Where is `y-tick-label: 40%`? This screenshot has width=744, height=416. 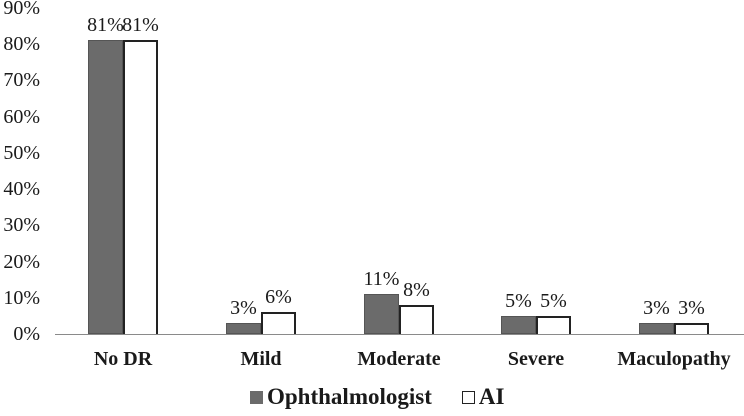
y-tick-label: 40% is located at coordinates (21, 189).